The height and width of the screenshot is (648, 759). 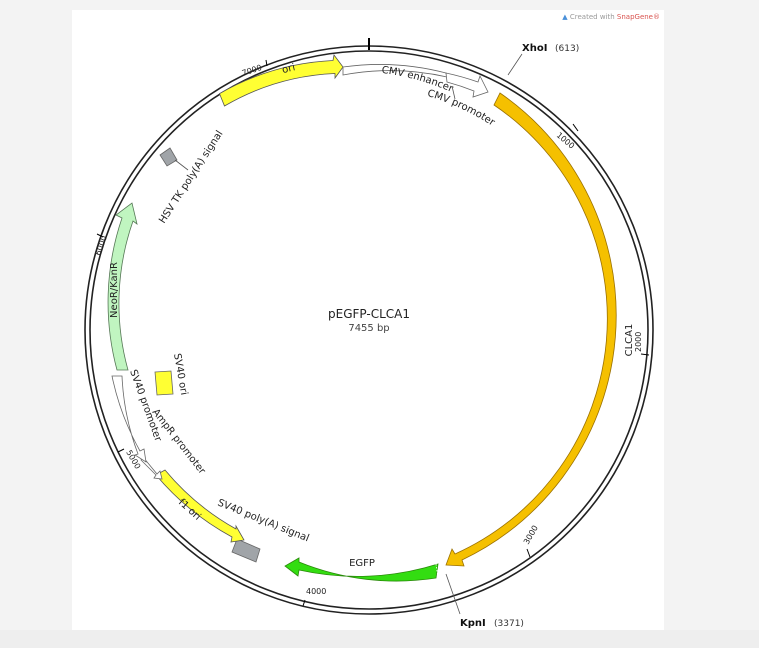 I want to click on svg-text: (613), so click(x=567, y=49).